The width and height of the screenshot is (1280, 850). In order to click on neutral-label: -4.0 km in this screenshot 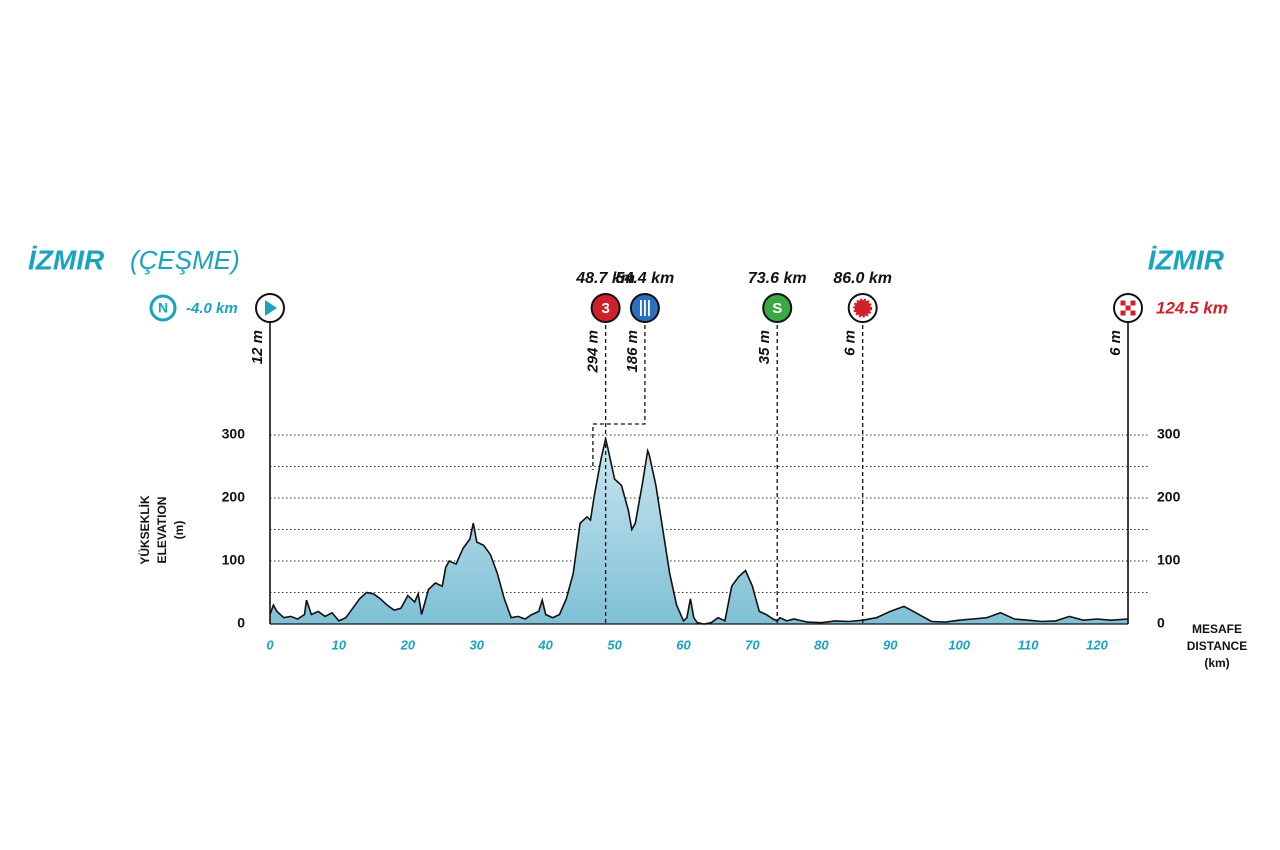, I will do `click(212, 308)`.